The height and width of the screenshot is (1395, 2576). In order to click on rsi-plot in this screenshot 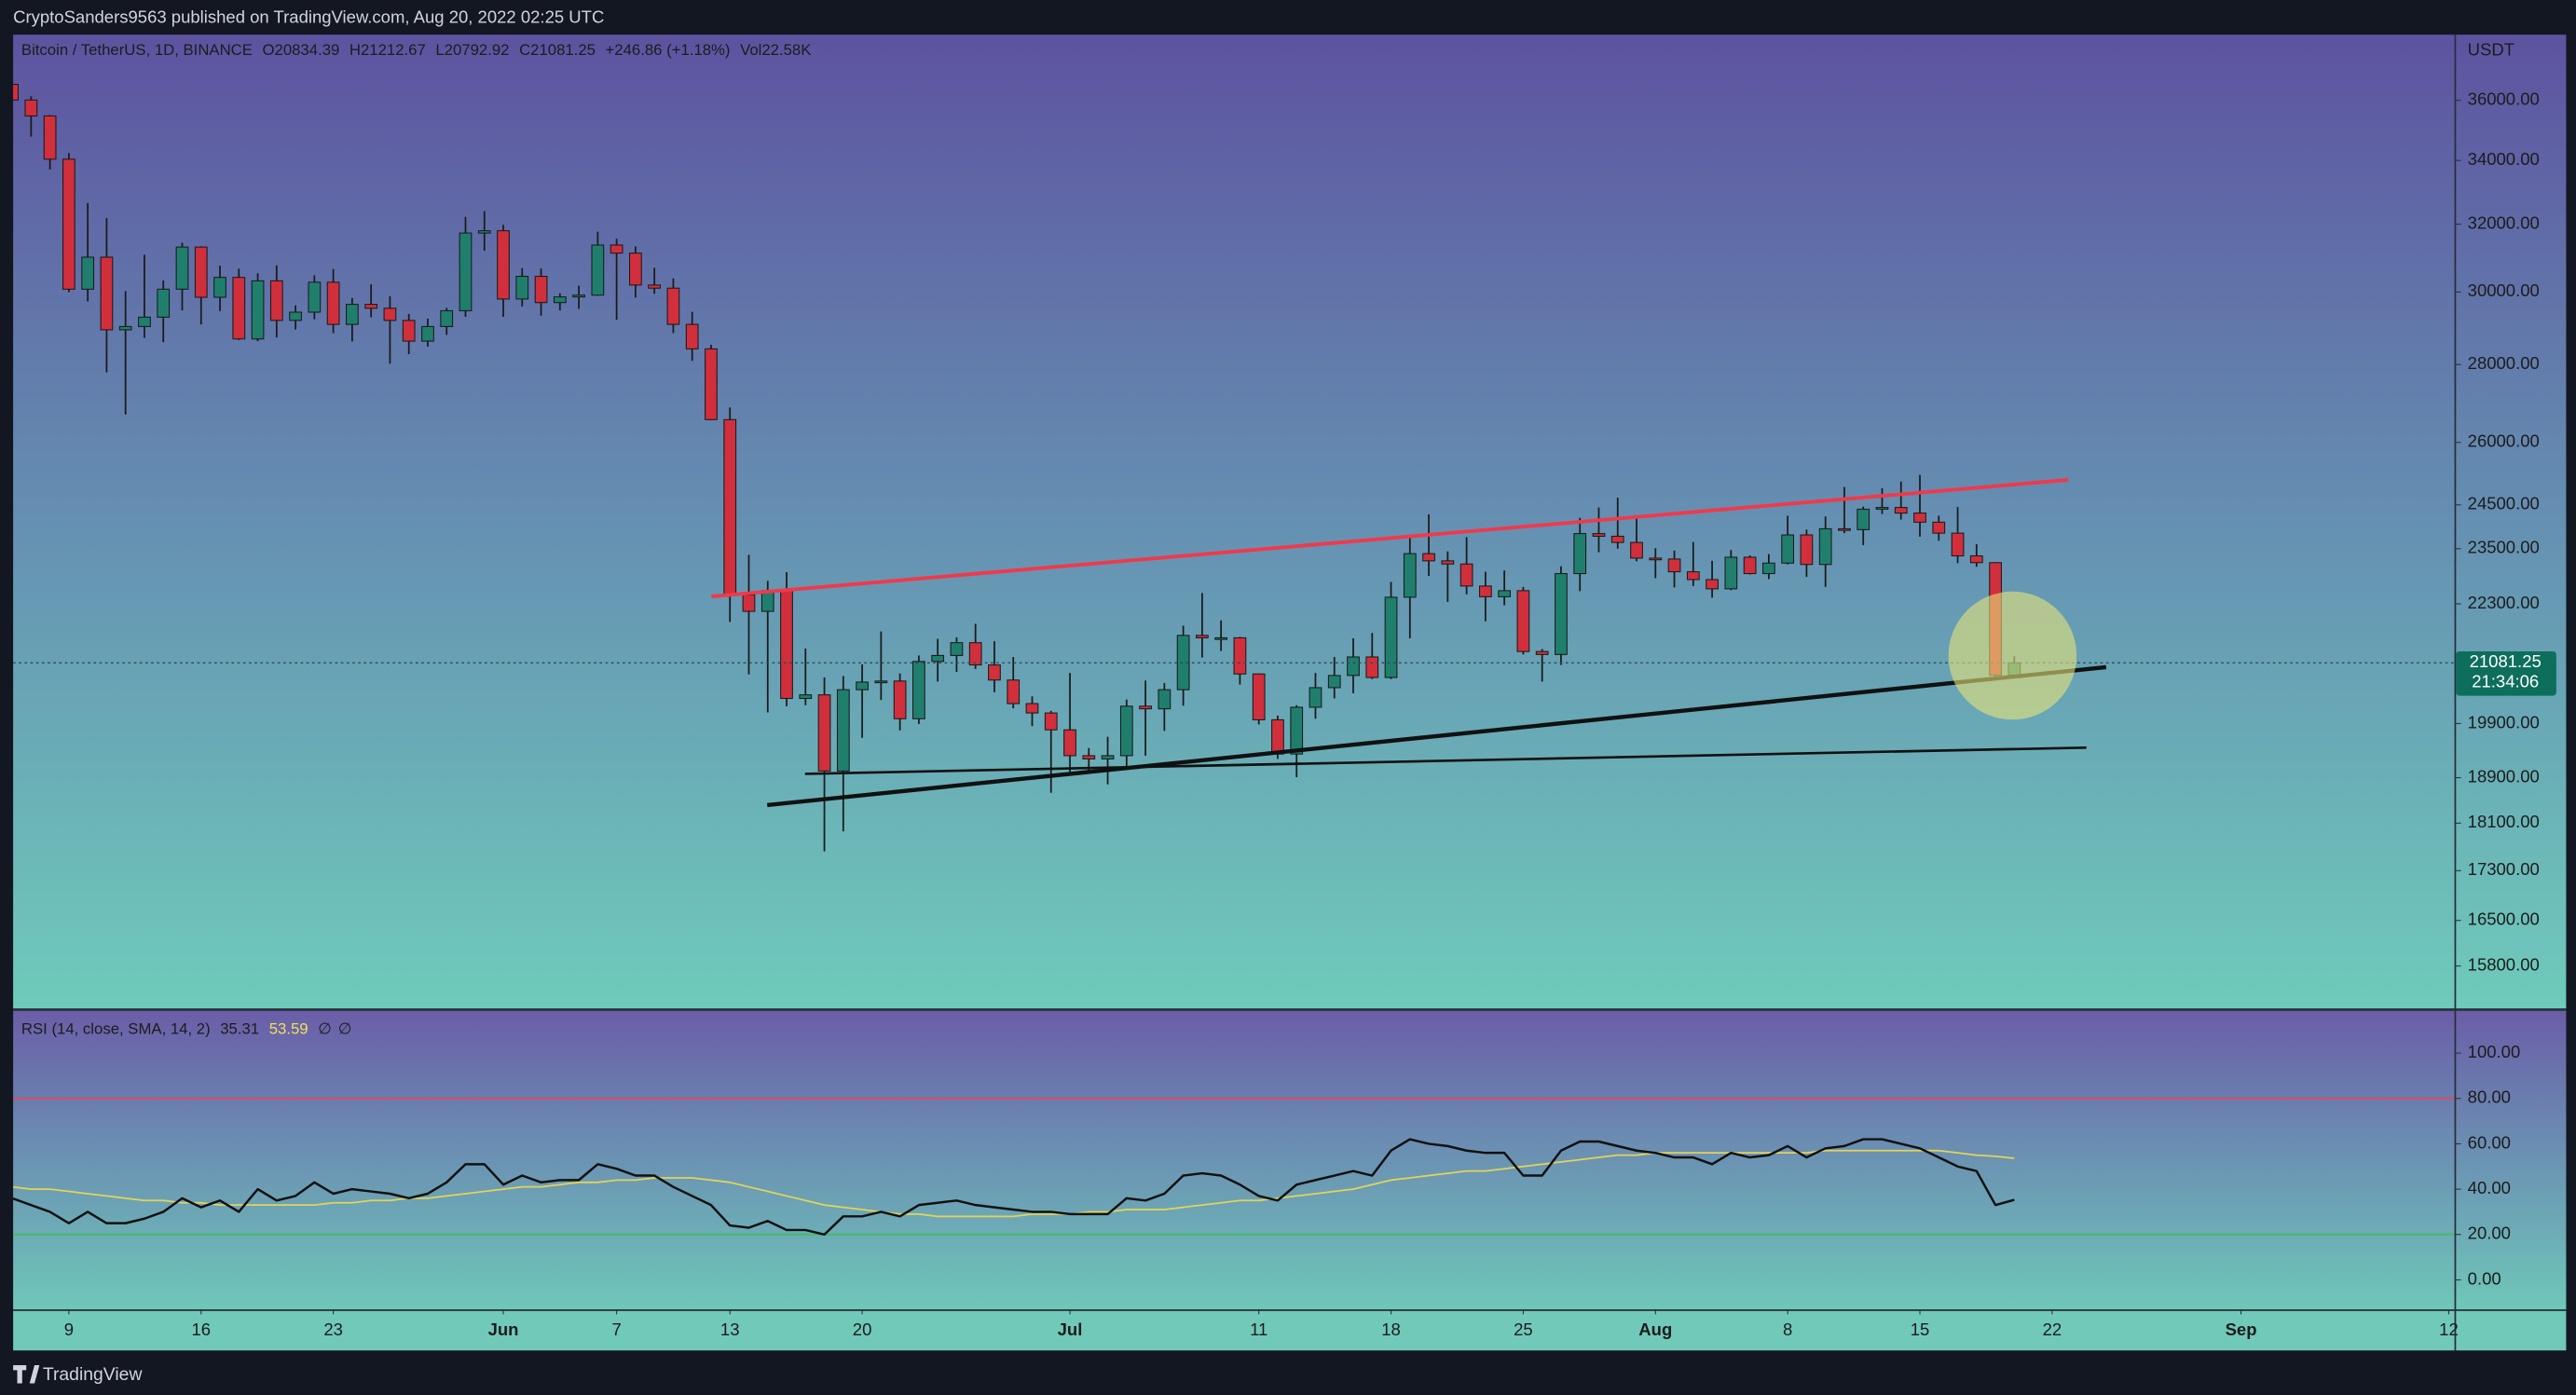, I will do `click(1234, 1167)`.